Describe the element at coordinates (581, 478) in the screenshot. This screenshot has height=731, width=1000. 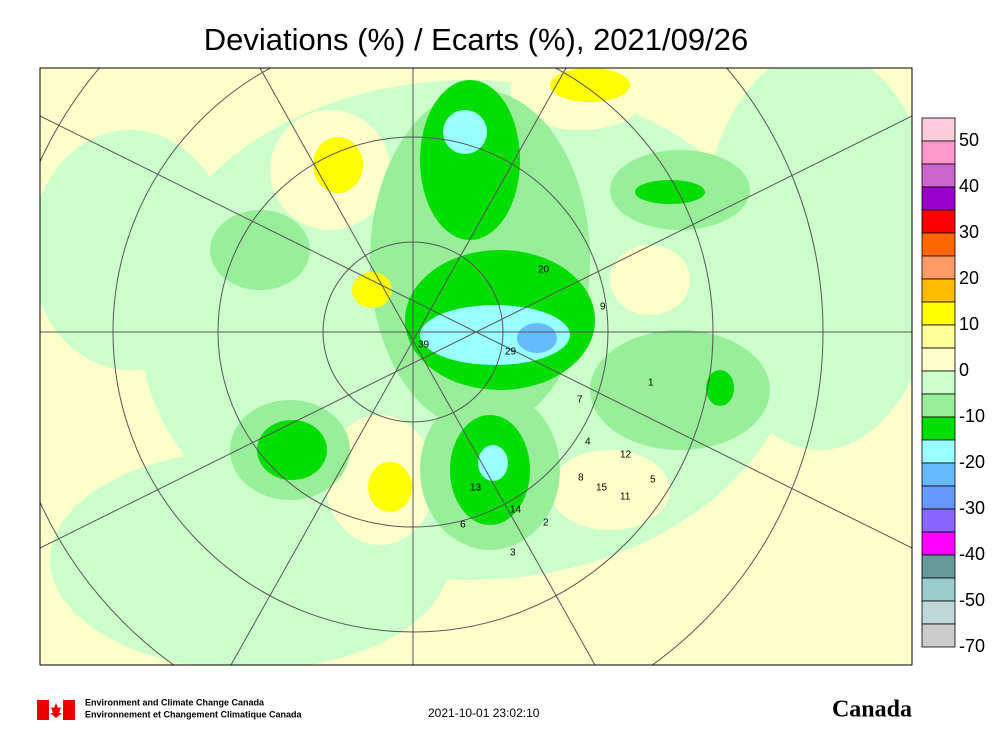
I see `station-label: 8` at that location.